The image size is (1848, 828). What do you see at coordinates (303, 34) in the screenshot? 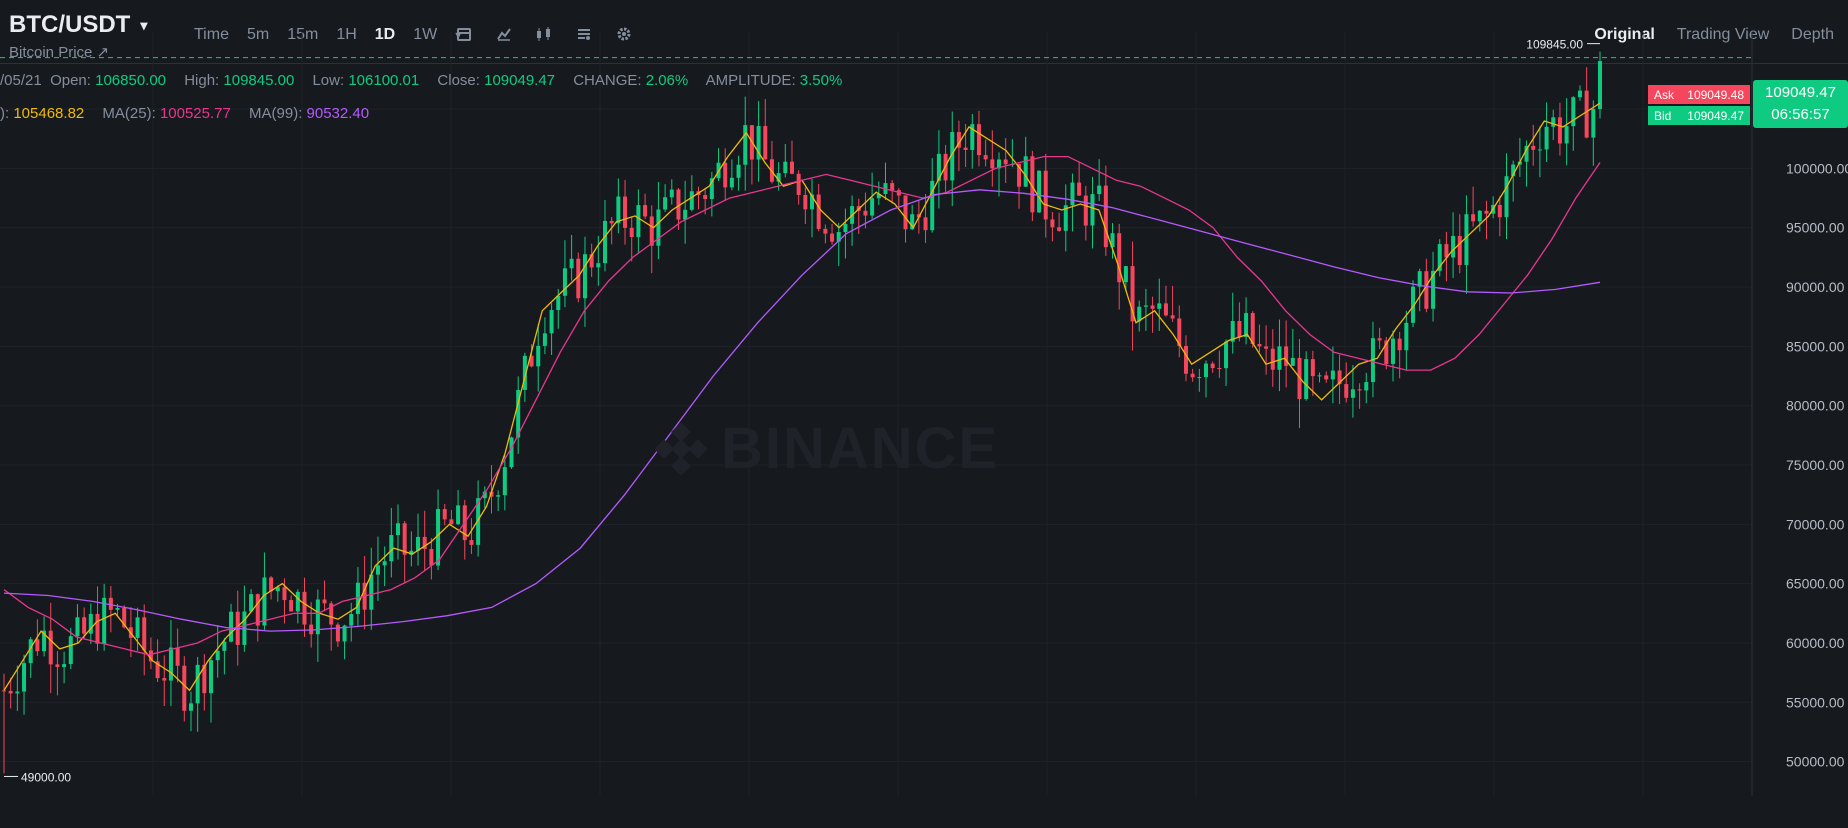
I see `interval-15m: 15m` at bounding box center [303, 34].